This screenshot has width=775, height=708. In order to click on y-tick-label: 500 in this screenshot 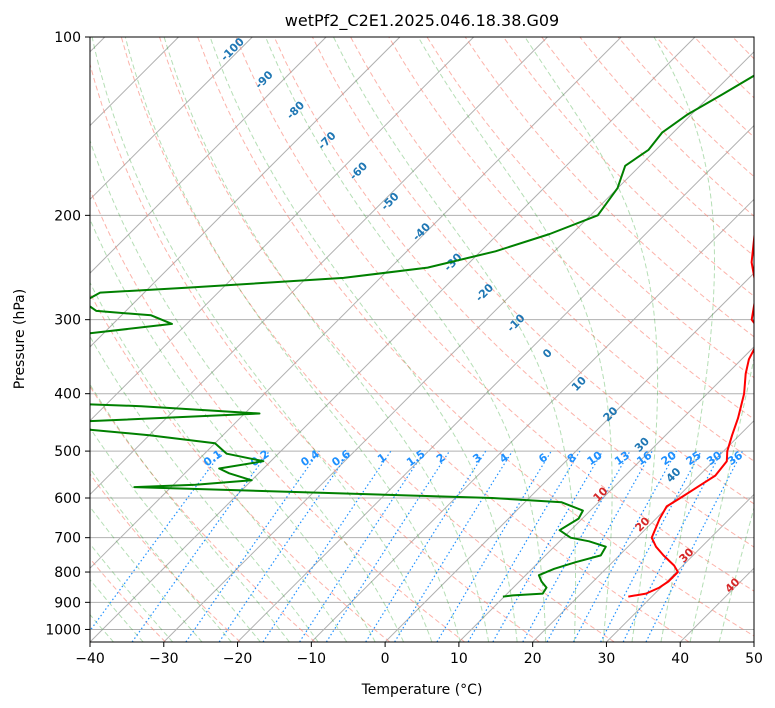, I will do `click(67, 452)`.